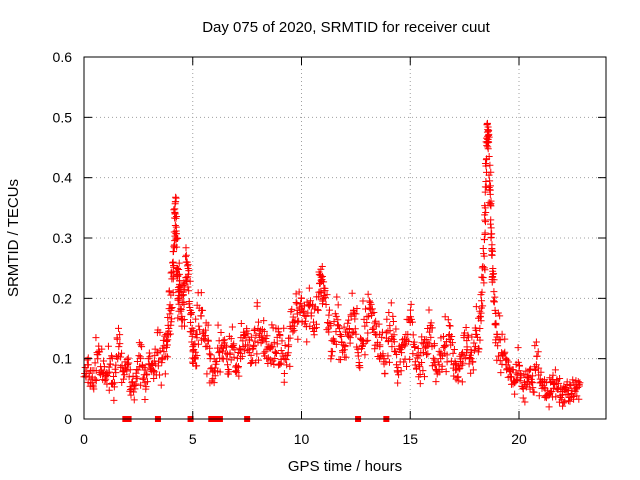 The height and width of the screenshot is (480, 640). I want to click on x-tick-label: 10, so click(302, 439).